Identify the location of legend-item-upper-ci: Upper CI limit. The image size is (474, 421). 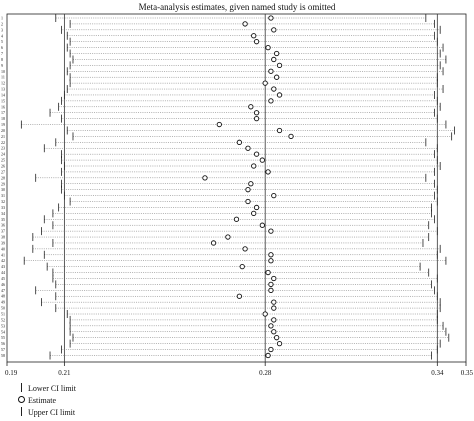
(45, 412).